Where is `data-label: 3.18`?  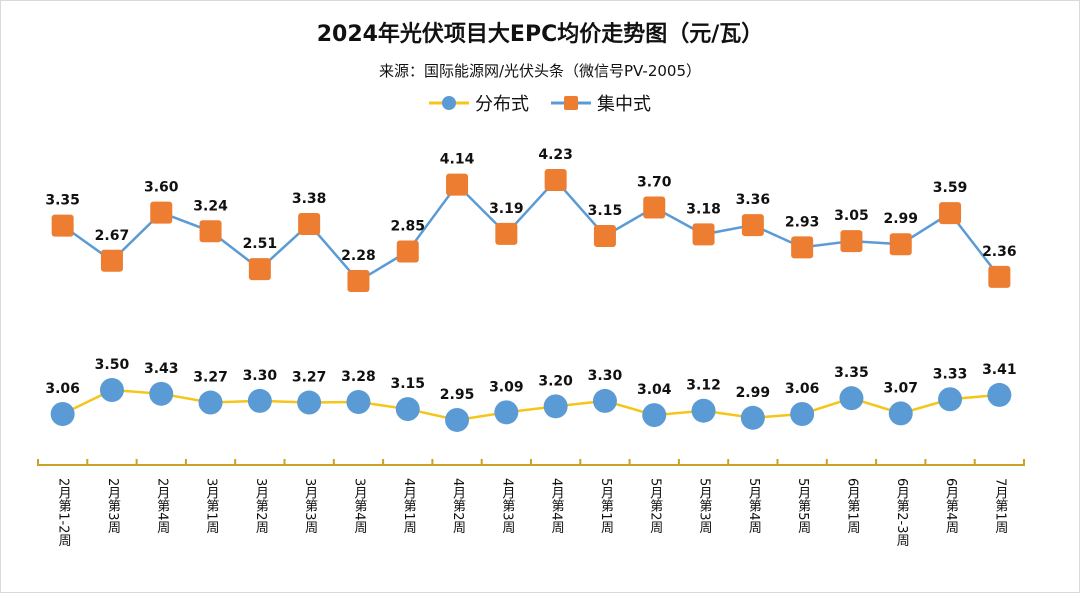
data-label: 3.18 is located at coordinates (703, 209).